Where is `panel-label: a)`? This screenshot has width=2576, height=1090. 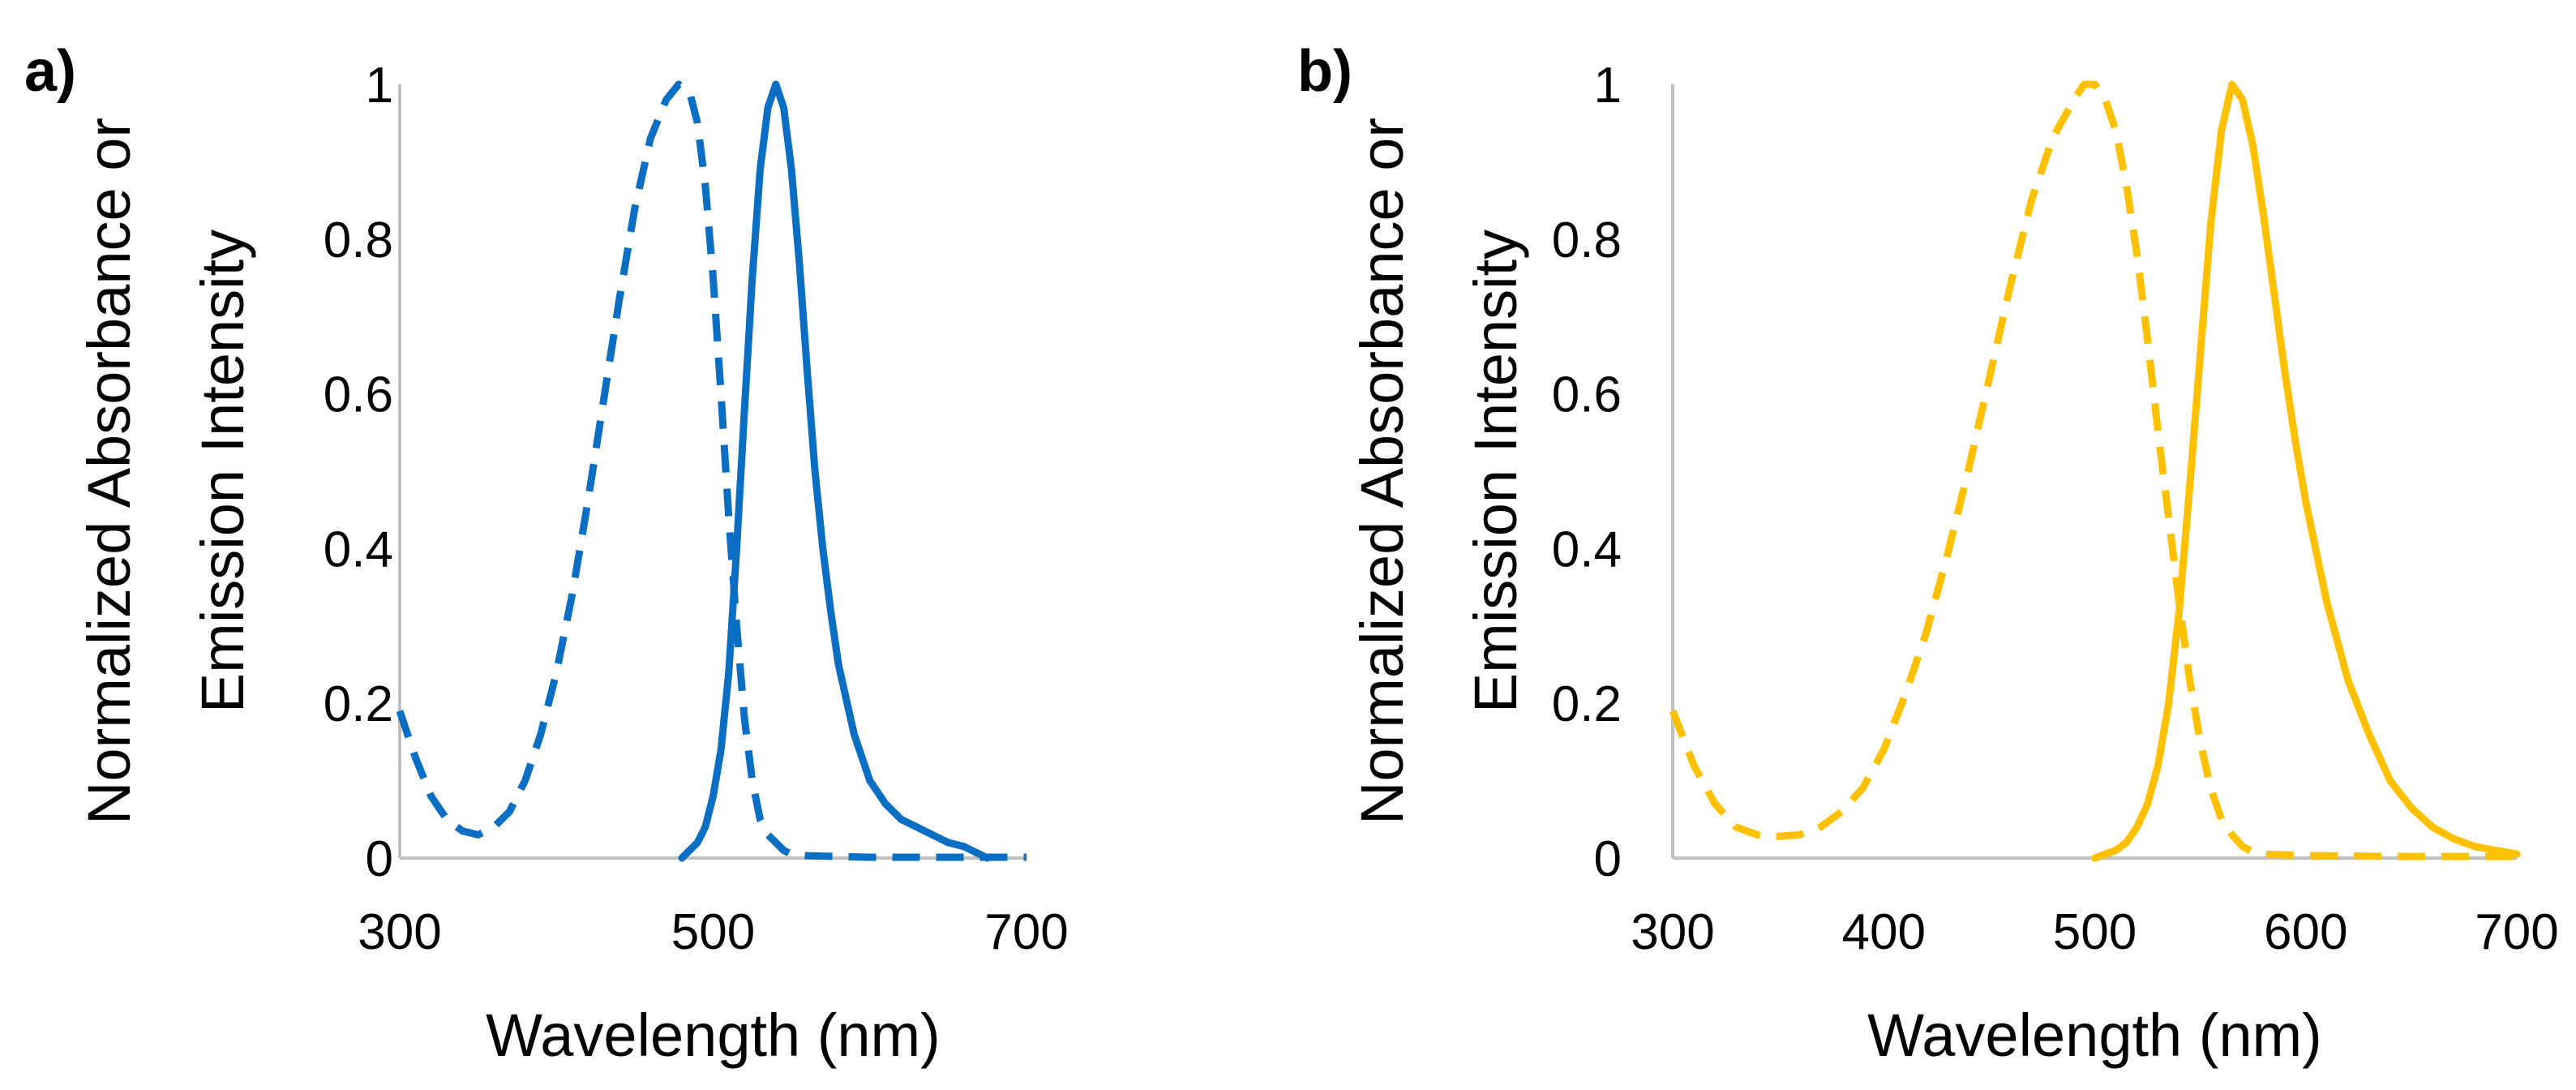
panel-label: a) is located at coordinates (50, 72).